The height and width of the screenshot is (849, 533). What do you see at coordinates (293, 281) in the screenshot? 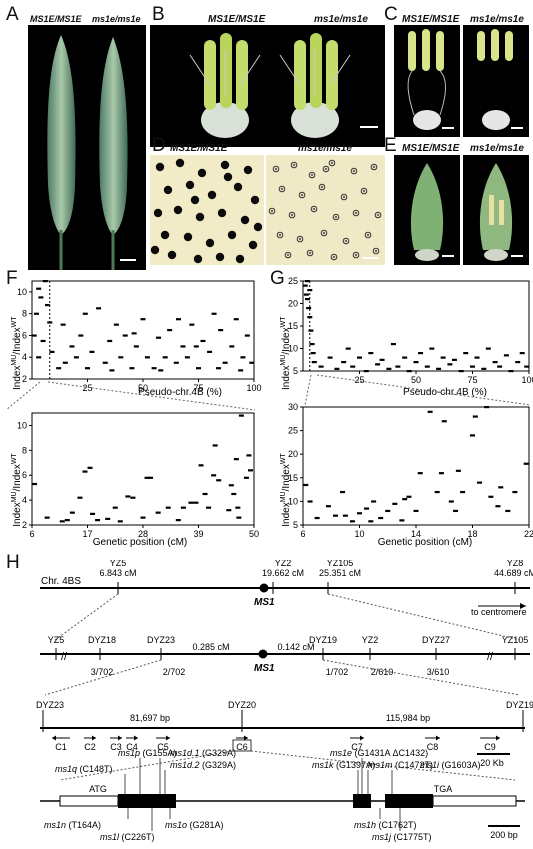
I see `G-top-ytick-4: 25` at bounding box center [293, 281].